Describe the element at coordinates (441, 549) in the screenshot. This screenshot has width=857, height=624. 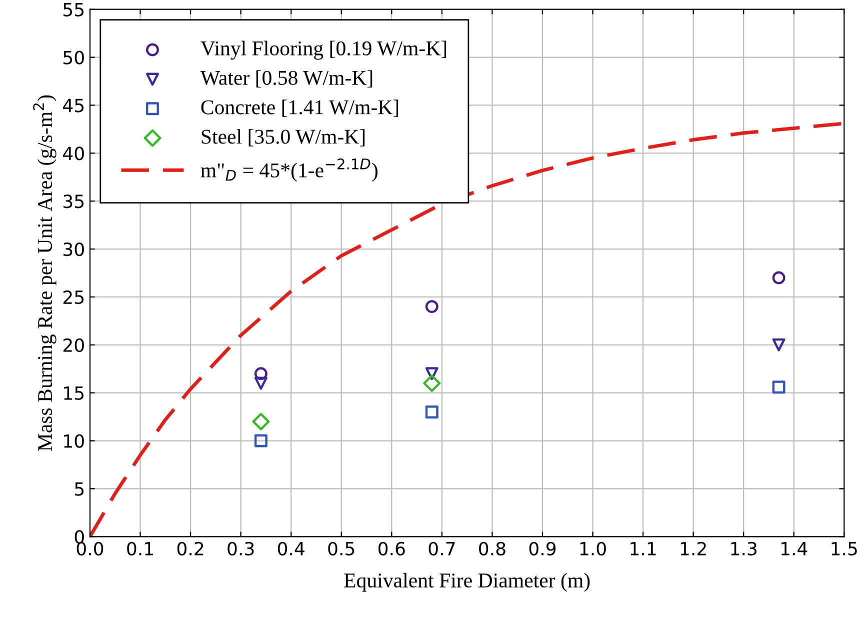
I see `x-tick-label: 0.7` at that location.